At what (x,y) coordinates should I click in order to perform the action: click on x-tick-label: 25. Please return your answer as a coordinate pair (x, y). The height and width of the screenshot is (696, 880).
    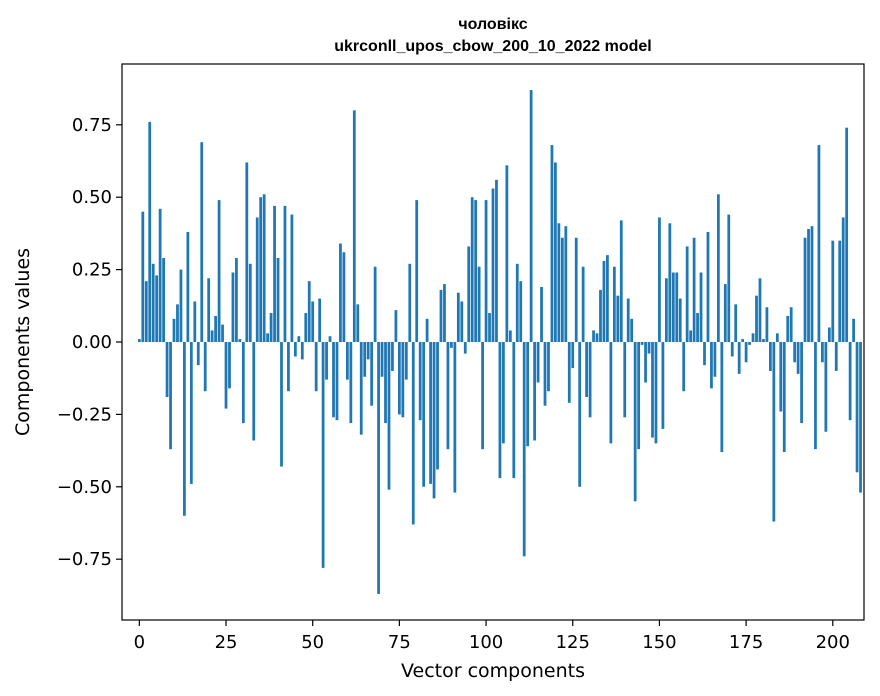
    Looking at the image, I should click on (226, 642).